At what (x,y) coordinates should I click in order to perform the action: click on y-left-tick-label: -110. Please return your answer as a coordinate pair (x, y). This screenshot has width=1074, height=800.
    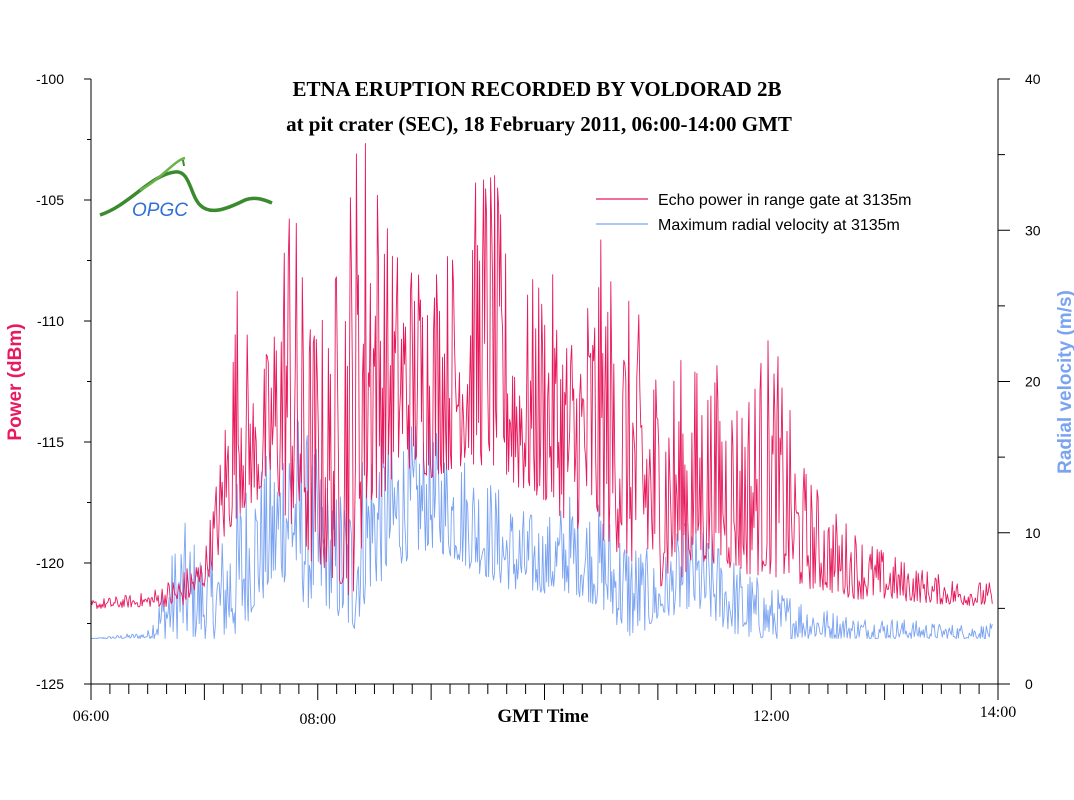
    Looking at the image, I should click on (50, 321).